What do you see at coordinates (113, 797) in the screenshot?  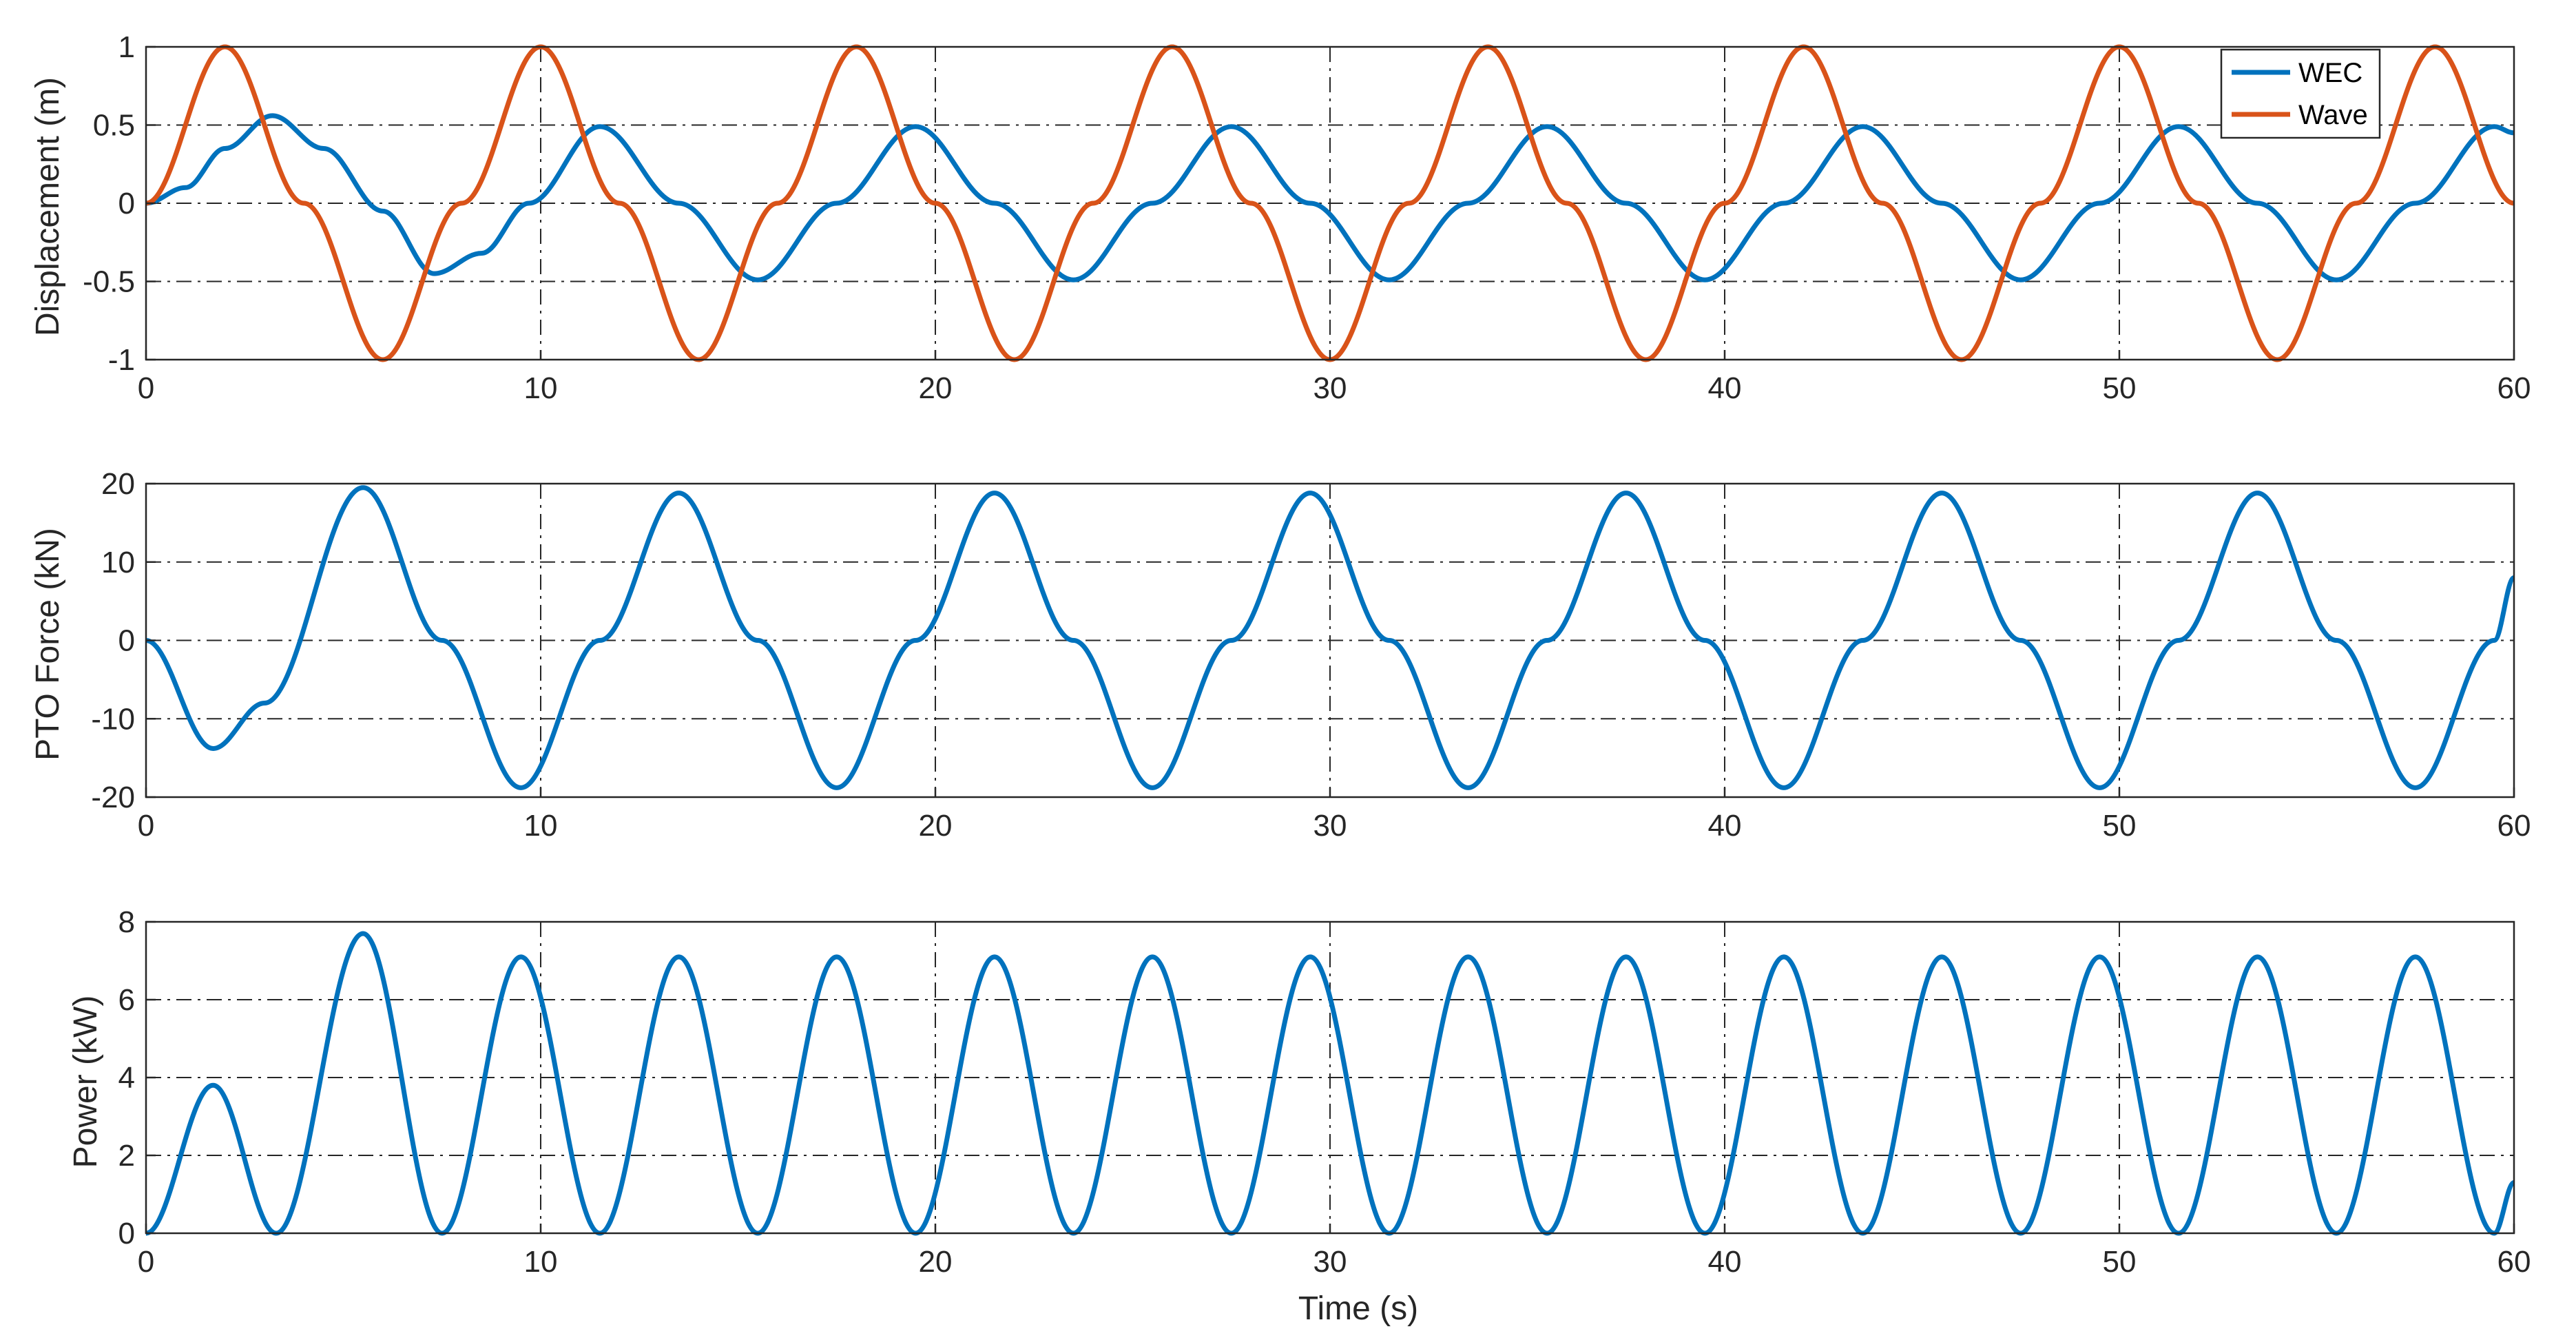 I see `y-tick-label: -20` at bounding box center [113, 797].